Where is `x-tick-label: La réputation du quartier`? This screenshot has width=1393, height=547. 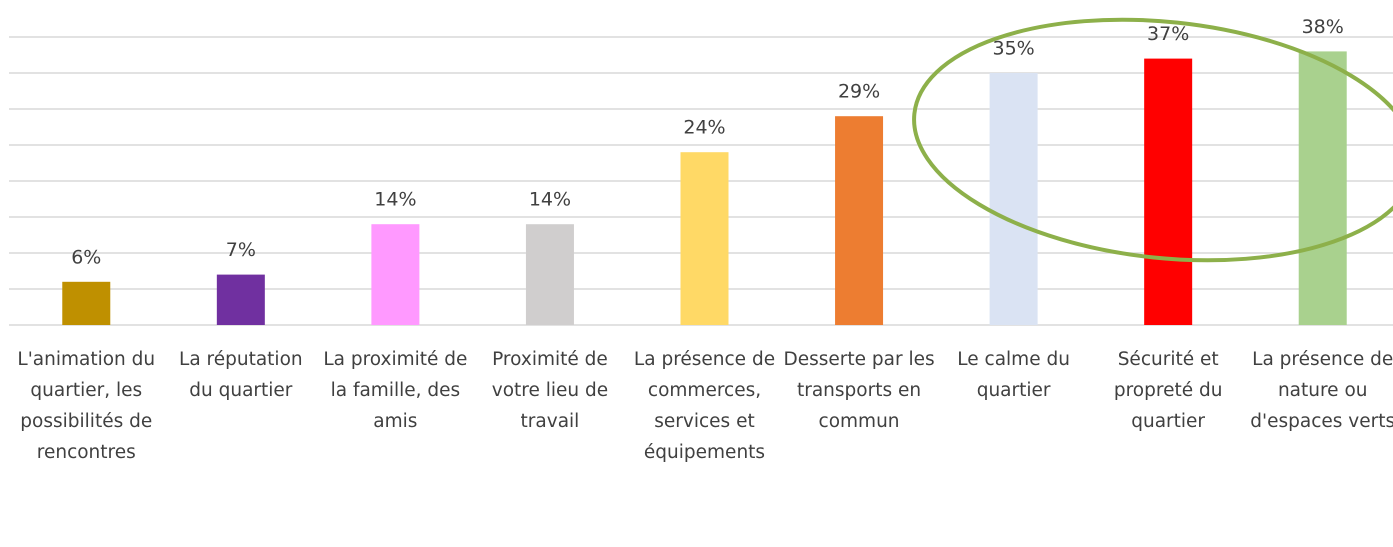
x-tick-label: La réputation du quartier is located at coordinates (241, 375).